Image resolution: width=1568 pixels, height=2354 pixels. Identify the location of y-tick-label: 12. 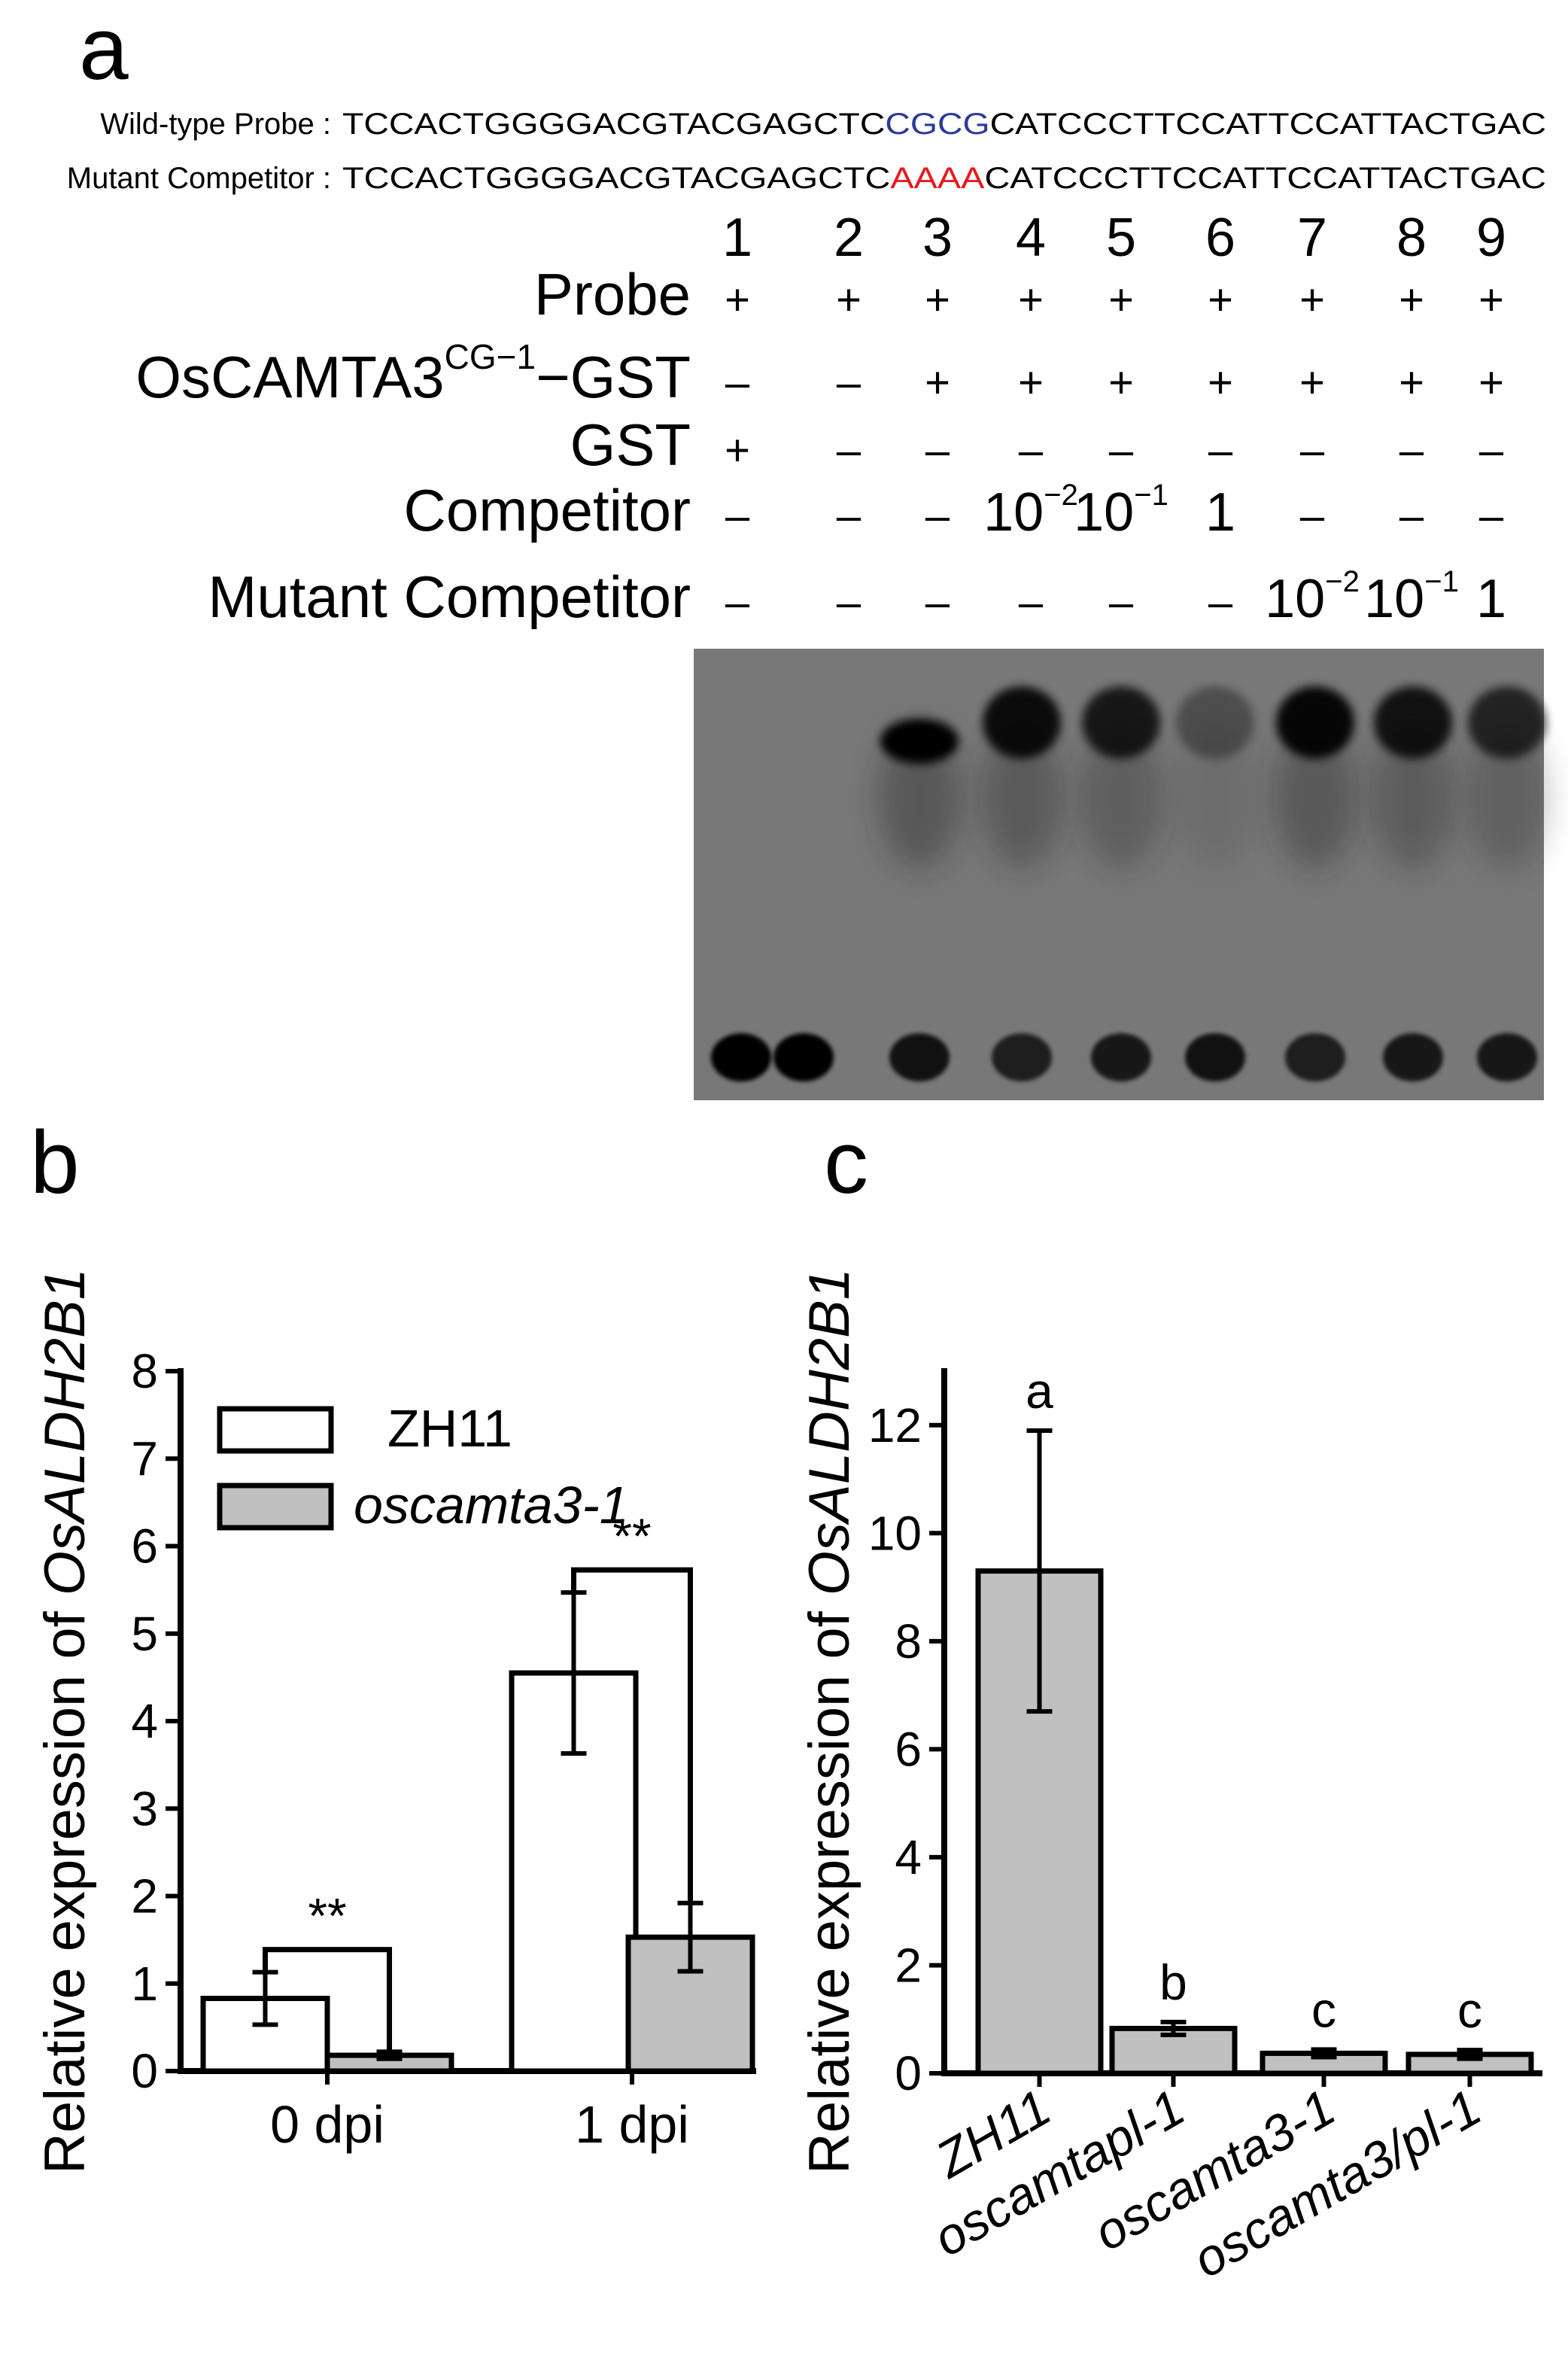
(895, 1425).